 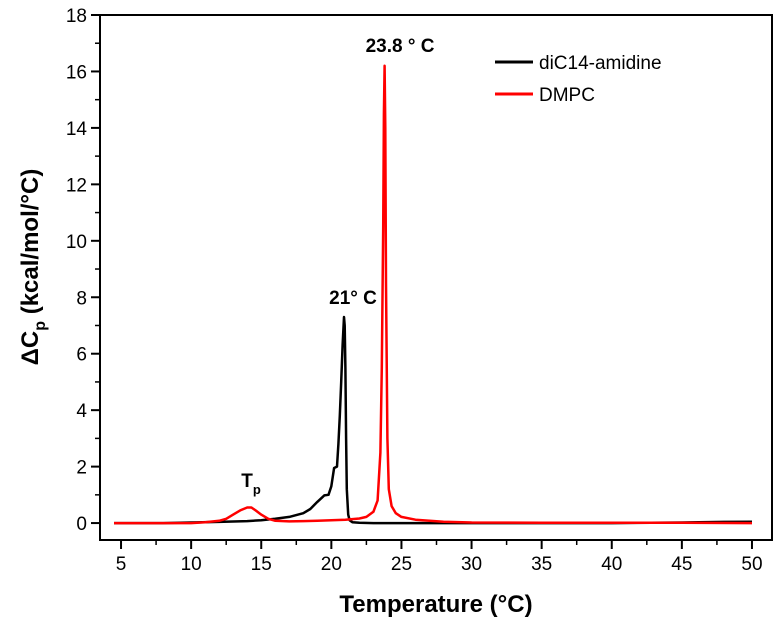 I want to click on x-tick-label: 20, so click(x=331, y=564).